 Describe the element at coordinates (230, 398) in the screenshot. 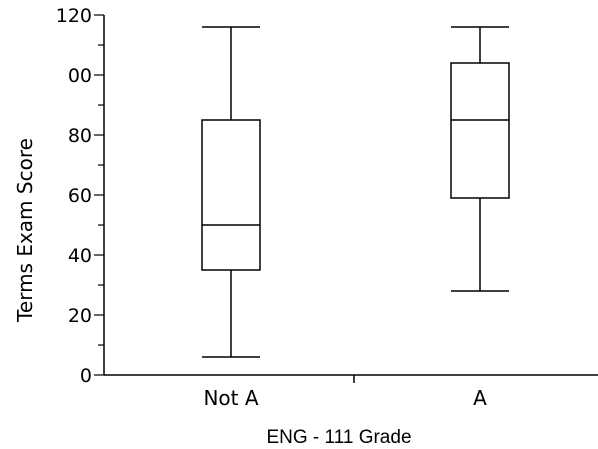

I see `x-tick-label: Not A` at that location.